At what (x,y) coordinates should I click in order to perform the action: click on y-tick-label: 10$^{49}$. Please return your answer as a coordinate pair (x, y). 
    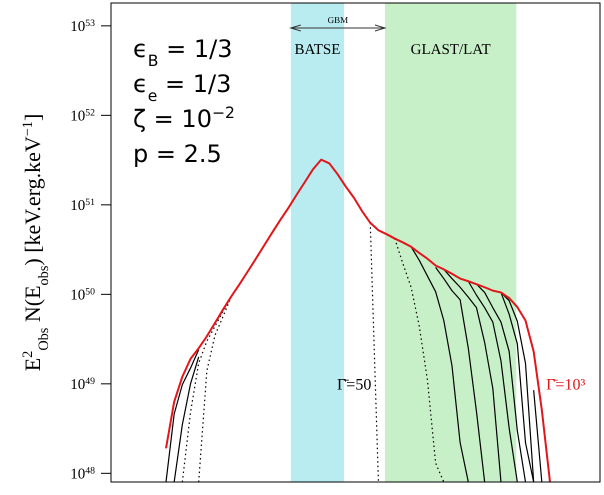
    Looking at the image, I should click on (83, 385).